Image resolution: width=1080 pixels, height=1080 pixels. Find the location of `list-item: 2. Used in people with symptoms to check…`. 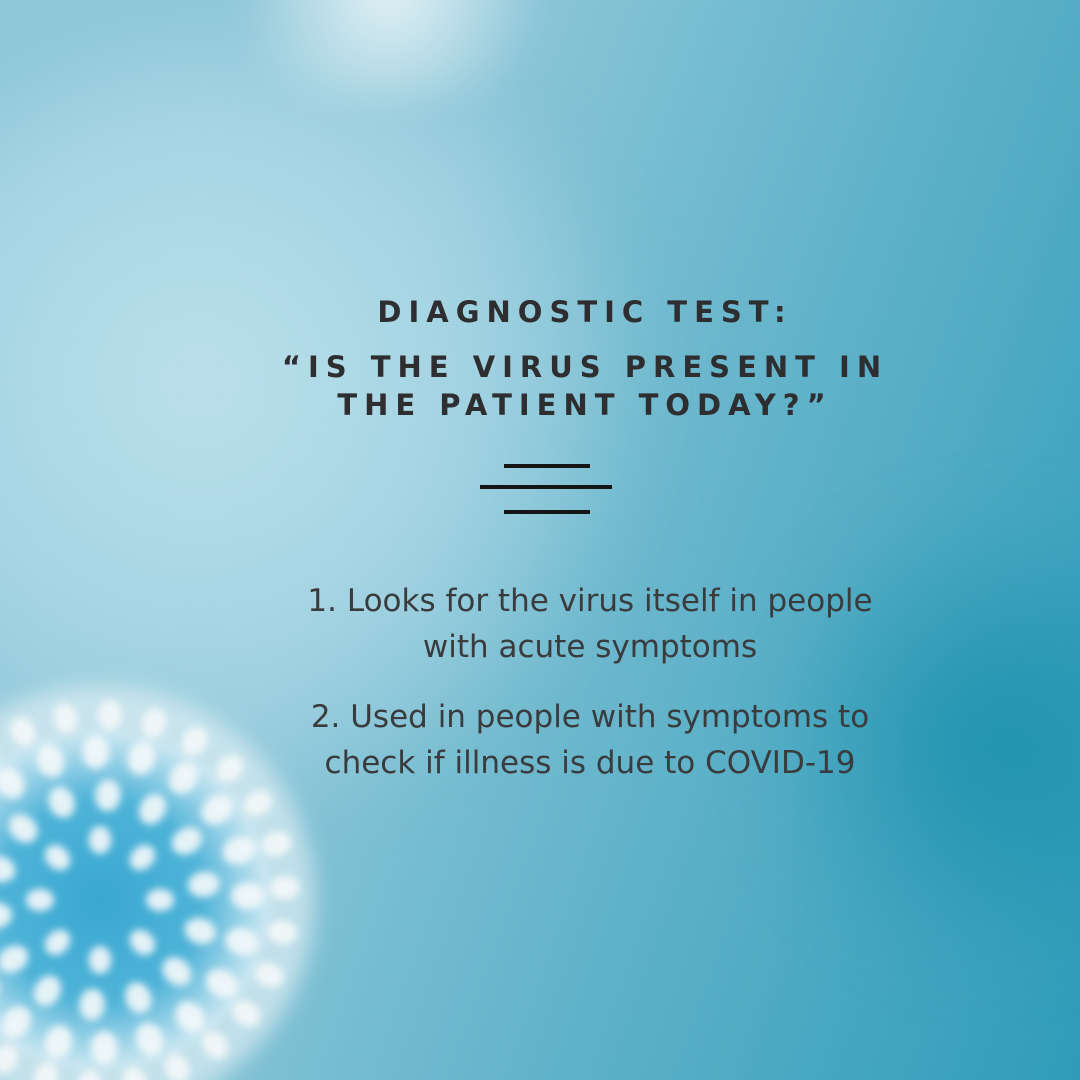

list-item: 2. Used in people with symptoms to check… is located at coordinates (590, 740).